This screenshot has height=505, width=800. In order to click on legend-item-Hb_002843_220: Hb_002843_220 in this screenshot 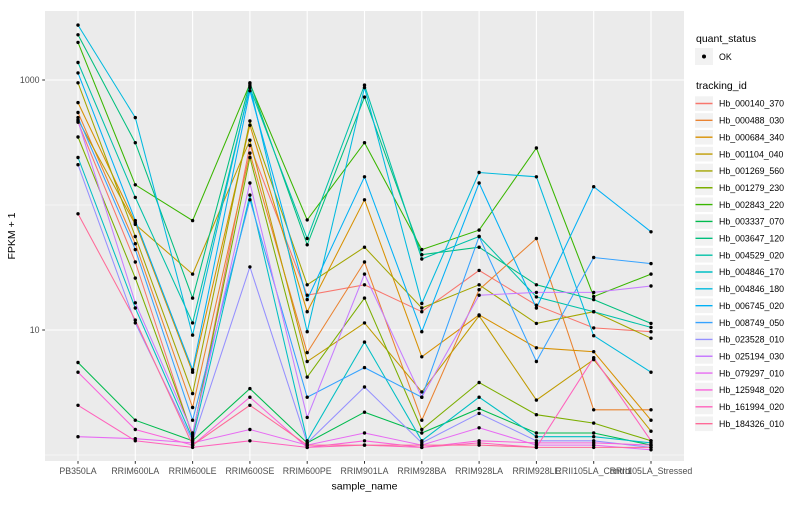, I will do `click(739, 204)`.